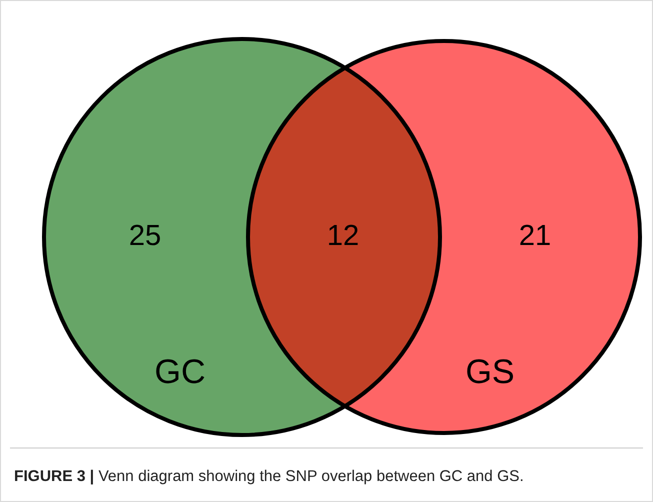 Image resolution: width=653 pixels, height=502 pixels. What do you see at coordinates (269, 476) in the screenshot?
I see `text: FIGURE 3 | Venn diagram showing the SNP overlap between GC and GS.` at bounding box center [269, 476].